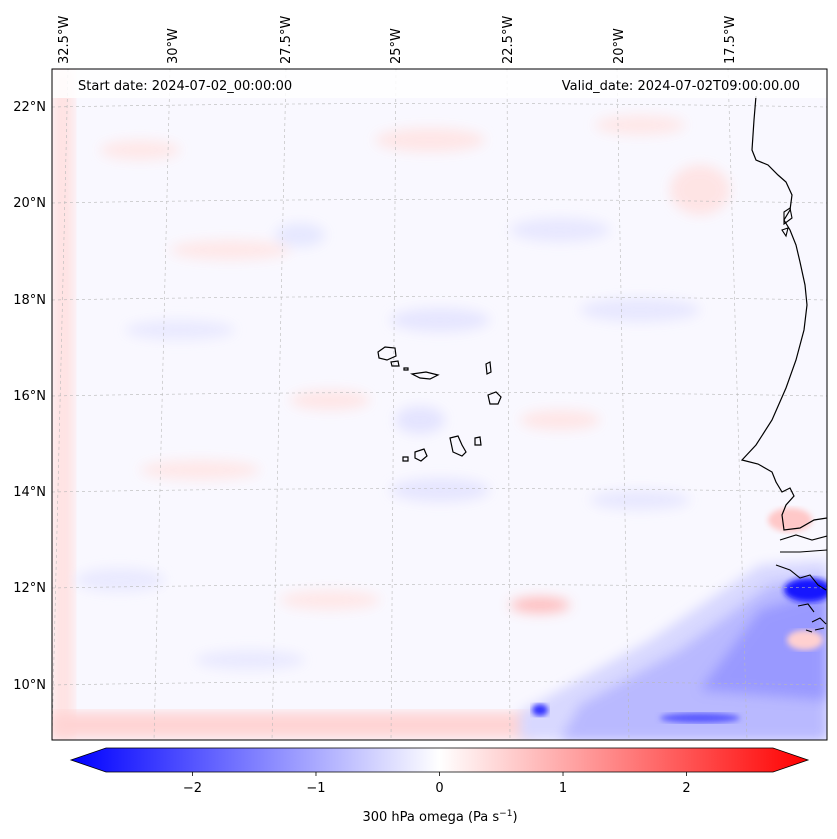  I want to click on lat-label-3: 16°N, so click(29, 396).